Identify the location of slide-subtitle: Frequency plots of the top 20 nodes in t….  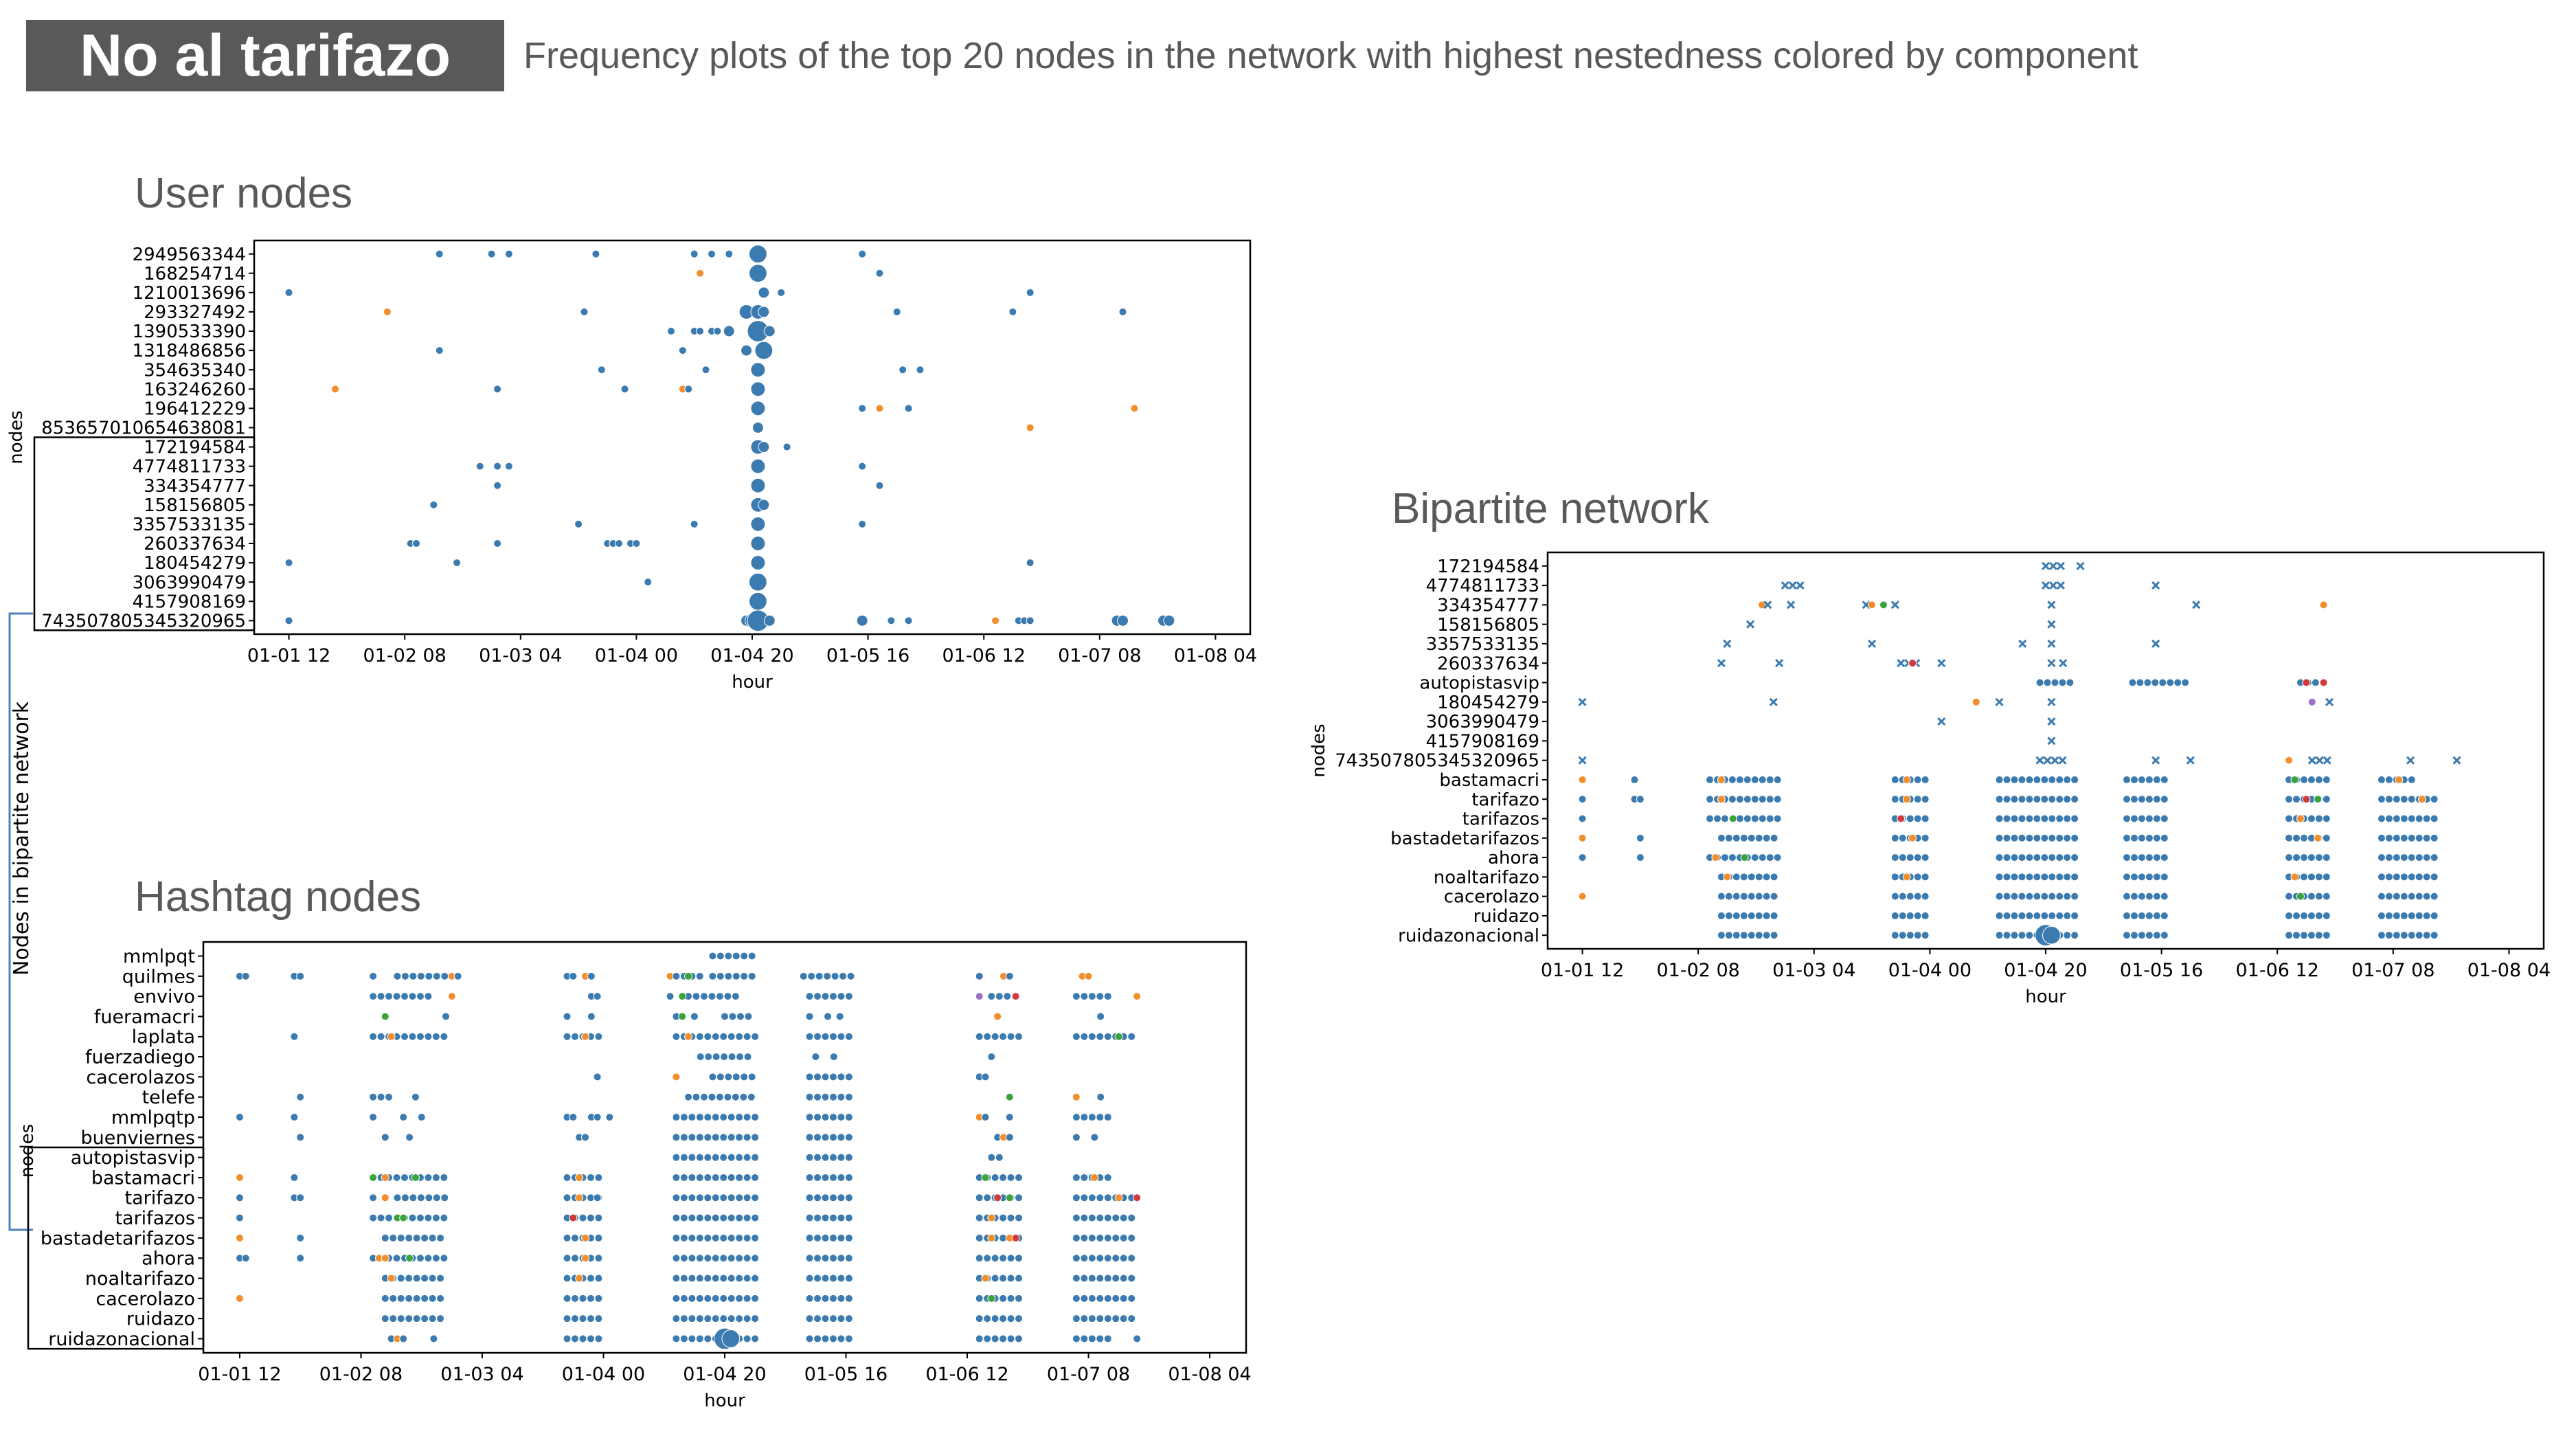
(1330, 55).